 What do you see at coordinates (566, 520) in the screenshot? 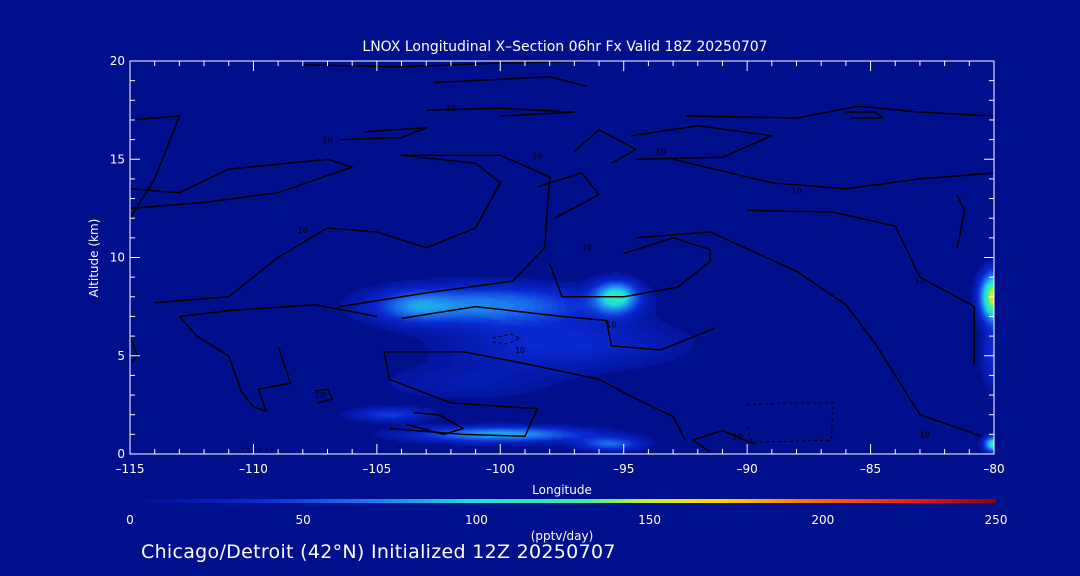
I see `colorbar-ticks: 0 50 100 150 200 250` at bounding box center [566, 520].